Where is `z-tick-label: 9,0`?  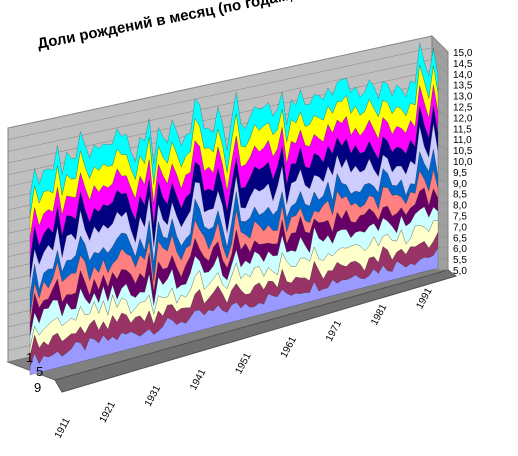
z-tick-label: 9,0 is located at coordinates (460, 184).